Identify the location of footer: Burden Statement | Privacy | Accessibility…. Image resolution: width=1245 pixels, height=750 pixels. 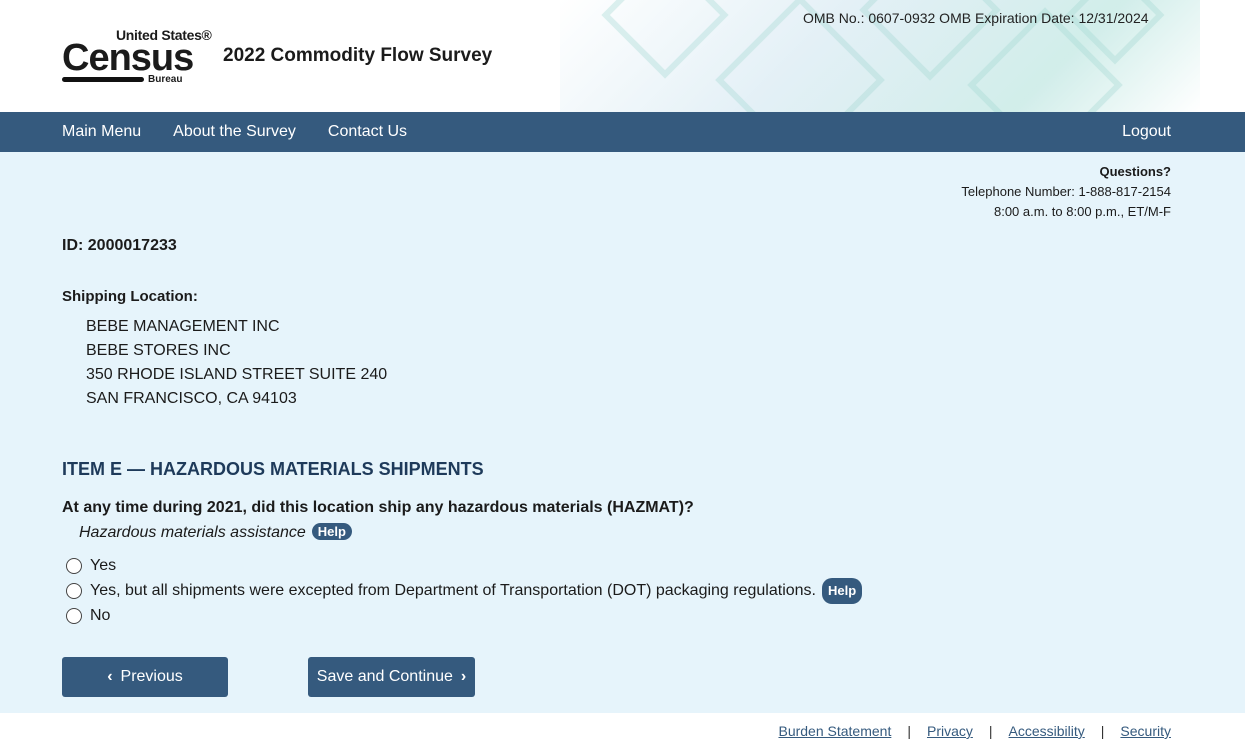
(974, 726).